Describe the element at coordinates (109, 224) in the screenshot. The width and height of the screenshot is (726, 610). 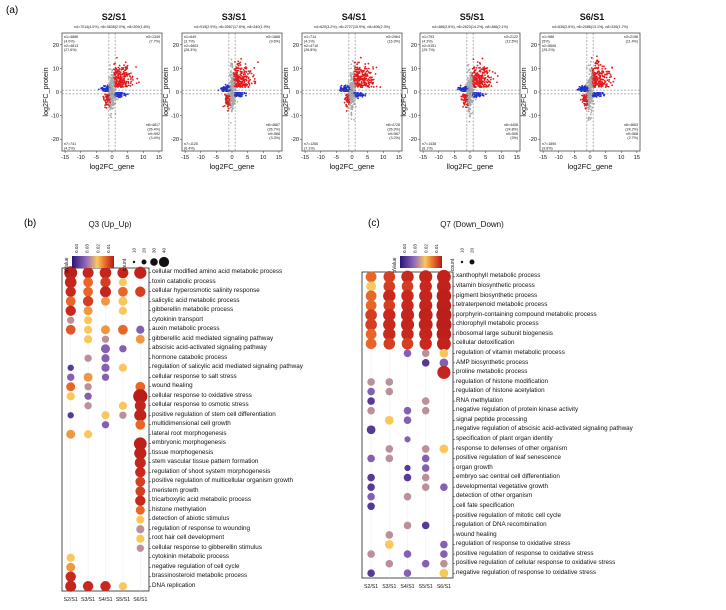
I see `chart-title: Q3 (Up_Up)` at that location.